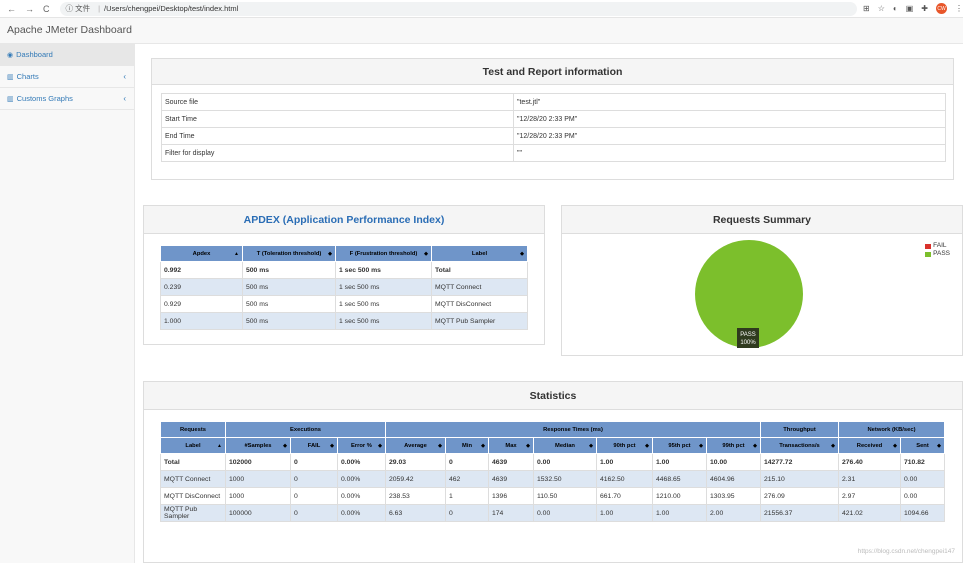  What do you see at coordinates (78, 8) in the screenshot?
I see `site-info-icon: ⓘ 文件` at bounding box center [78, 8].